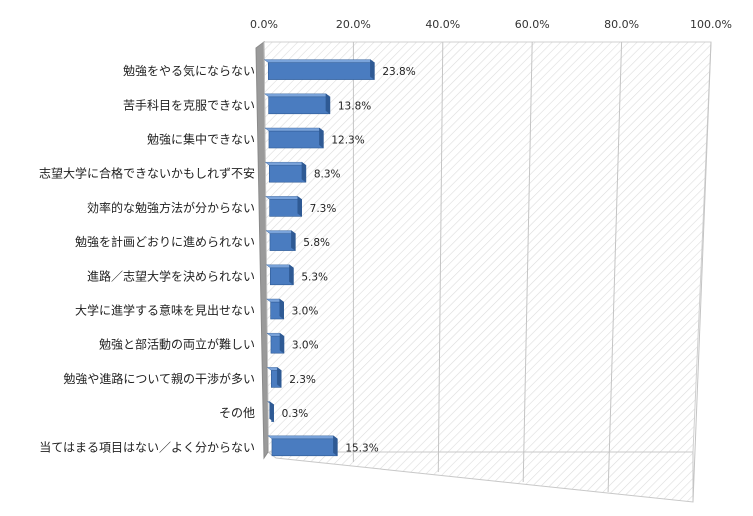  What do you see at coordinates (177, 344) in the screenshot?
I see `category-label: 勉強と部活動の両立が難しい` at bounding box center [177, 344].